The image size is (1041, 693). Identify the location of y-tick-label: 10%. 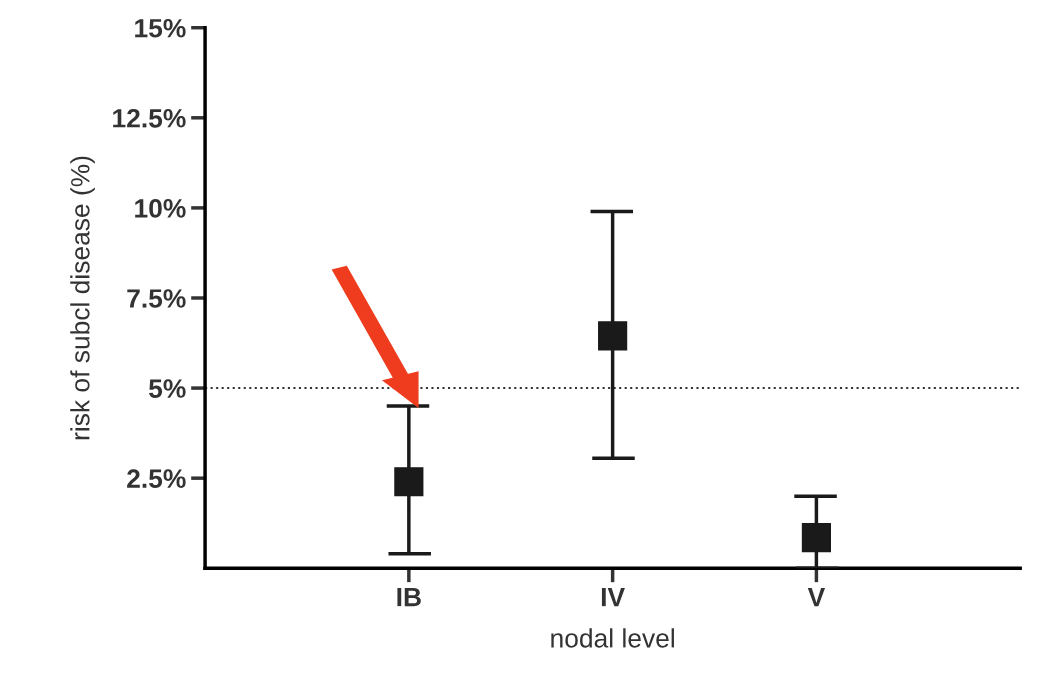
(160, 208).